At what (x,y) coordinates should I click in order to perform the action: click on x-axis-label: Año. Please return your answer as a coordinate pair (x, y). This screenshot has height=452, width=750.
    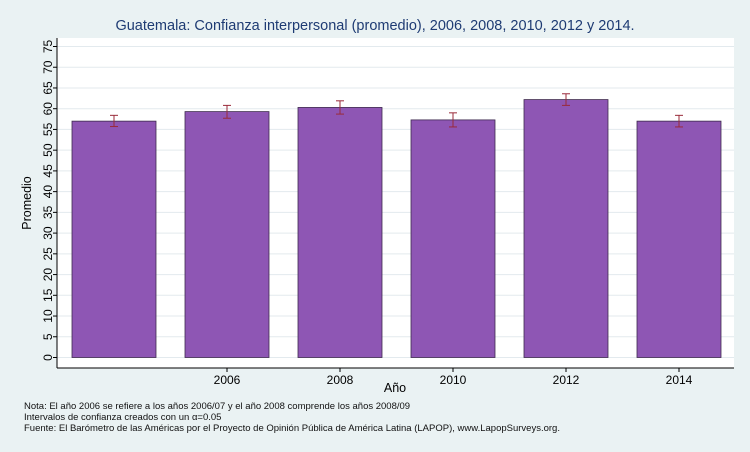
    Looking at the image, I should click on (395, 388).